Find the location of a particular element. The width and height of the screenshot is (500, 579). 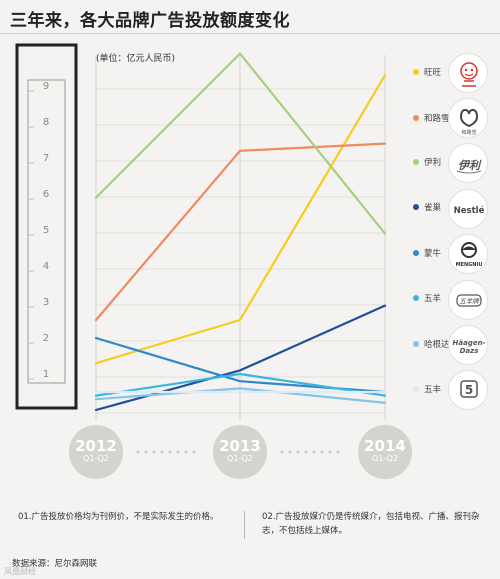

legend-entry: 蒙牛 is located at coordinates (427, 254).